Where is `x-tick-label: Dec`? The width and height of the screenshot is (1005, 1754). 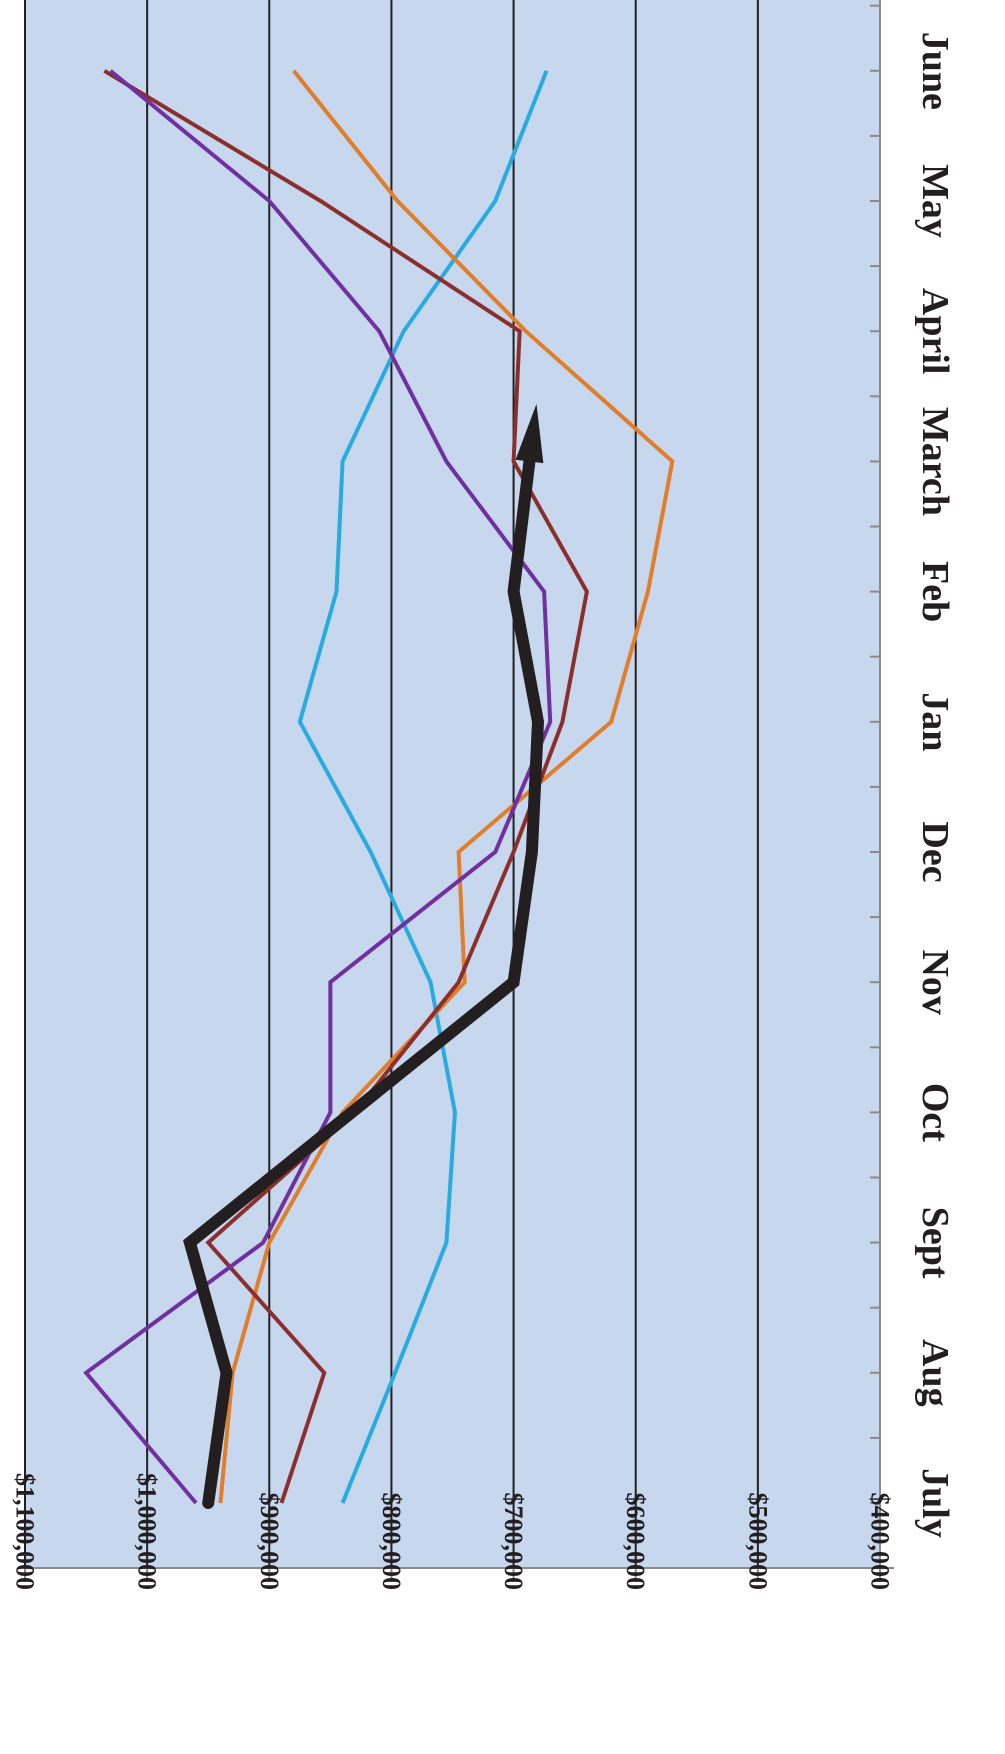
x-tick-label: Dec is located at coordinates (935, 851).